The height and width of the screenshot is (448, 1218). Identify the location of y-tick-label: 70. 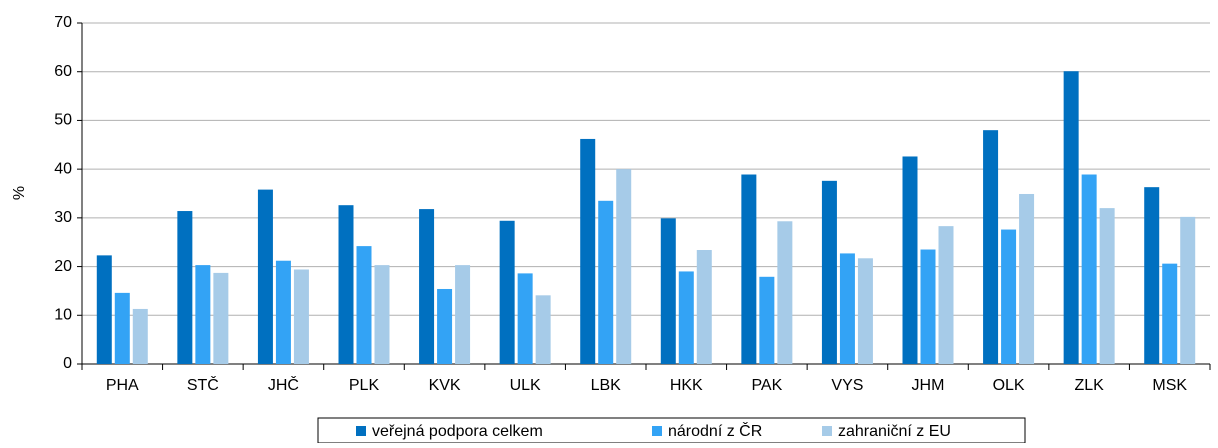
(63, 22).